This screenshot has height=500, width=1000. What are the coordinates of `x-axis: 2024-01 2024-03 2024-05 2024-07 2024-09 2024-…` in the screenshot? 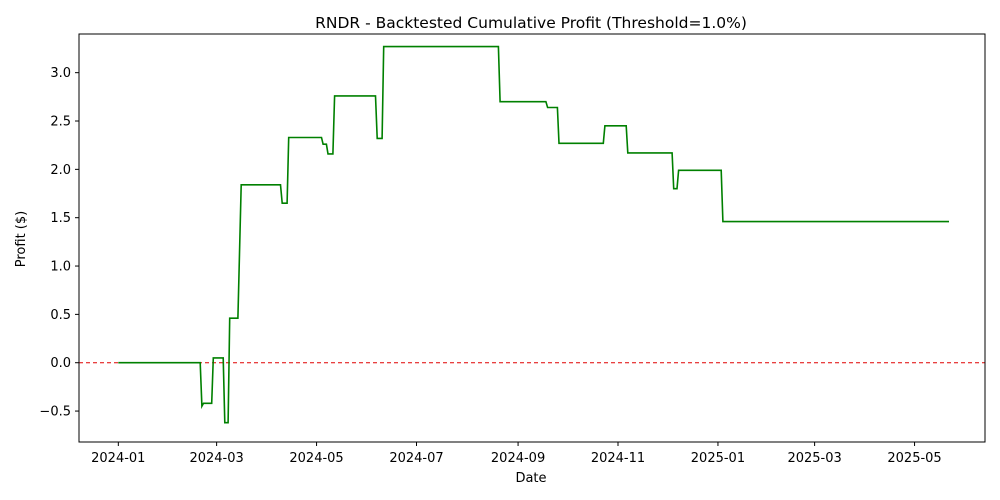 It's located at (516, 454).